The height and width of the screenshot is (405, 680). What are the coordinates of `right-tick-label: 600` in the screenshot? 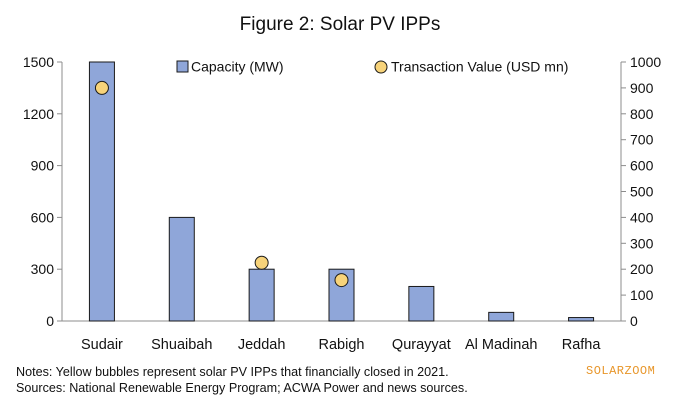 It's located at (642, 166).